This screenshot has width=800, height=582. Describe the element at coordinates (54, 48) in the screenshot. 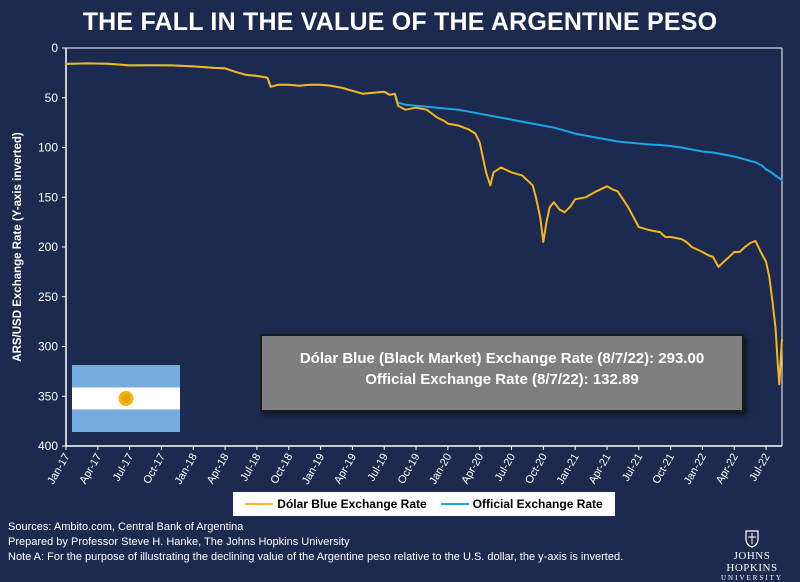

I see `y-tick-label: 0` at that location.